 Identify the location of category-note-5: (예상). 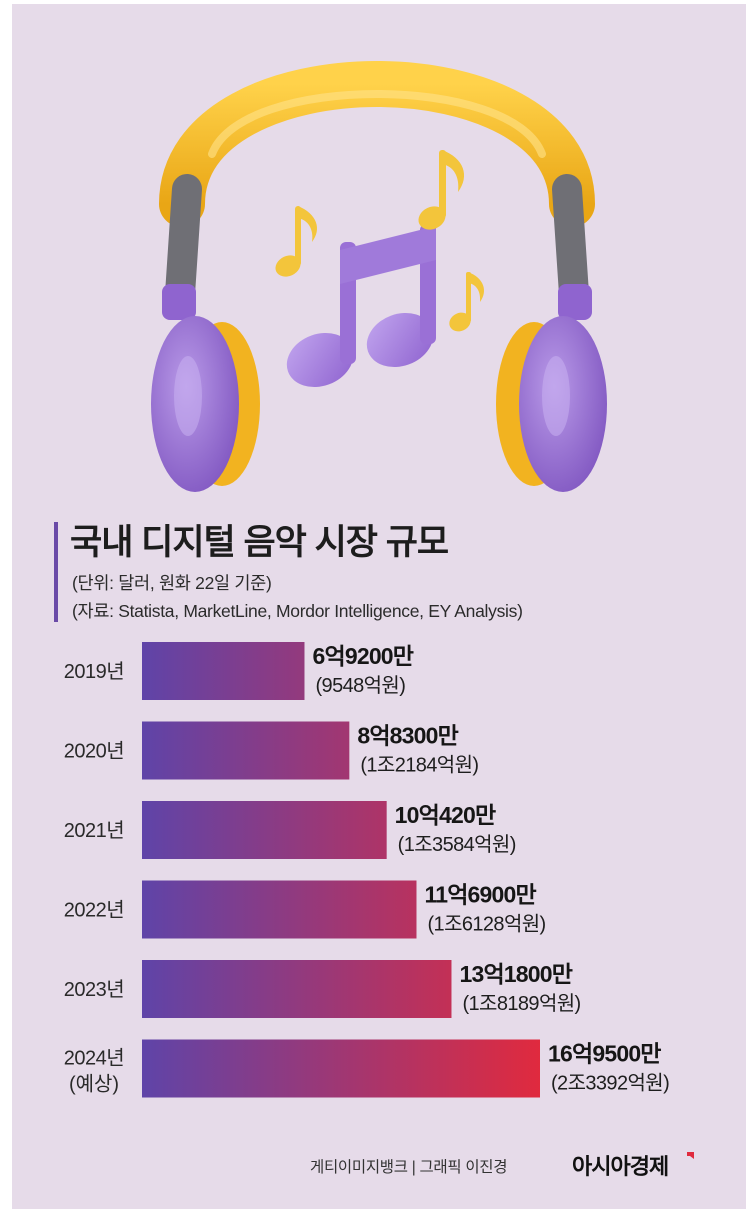
(94, 1084).